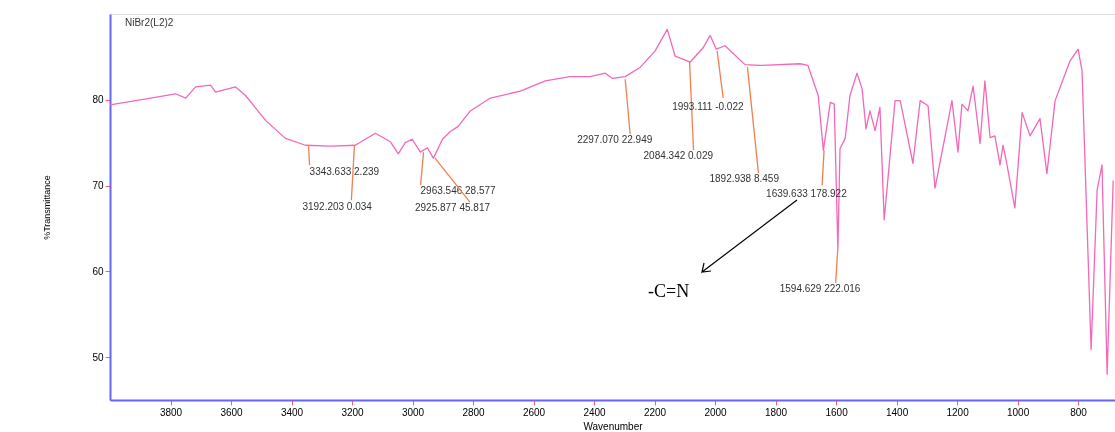  What do you see at coordinates (337, 207) in the screenshot?
I see `annotation: 3192.203 0.034` at bounding box center [337, 207].